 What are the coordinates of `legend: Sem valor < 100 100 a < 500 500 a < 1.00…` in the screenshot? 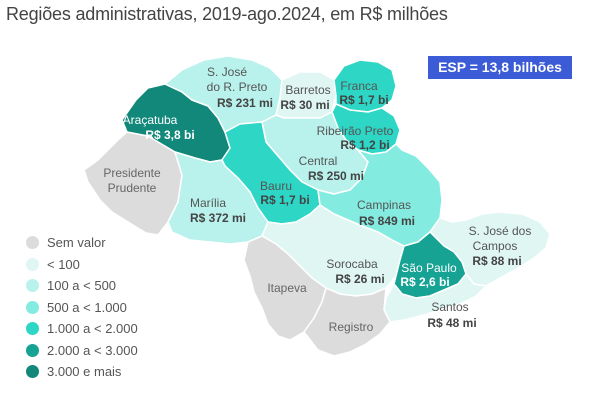 It's located at (82, 307).